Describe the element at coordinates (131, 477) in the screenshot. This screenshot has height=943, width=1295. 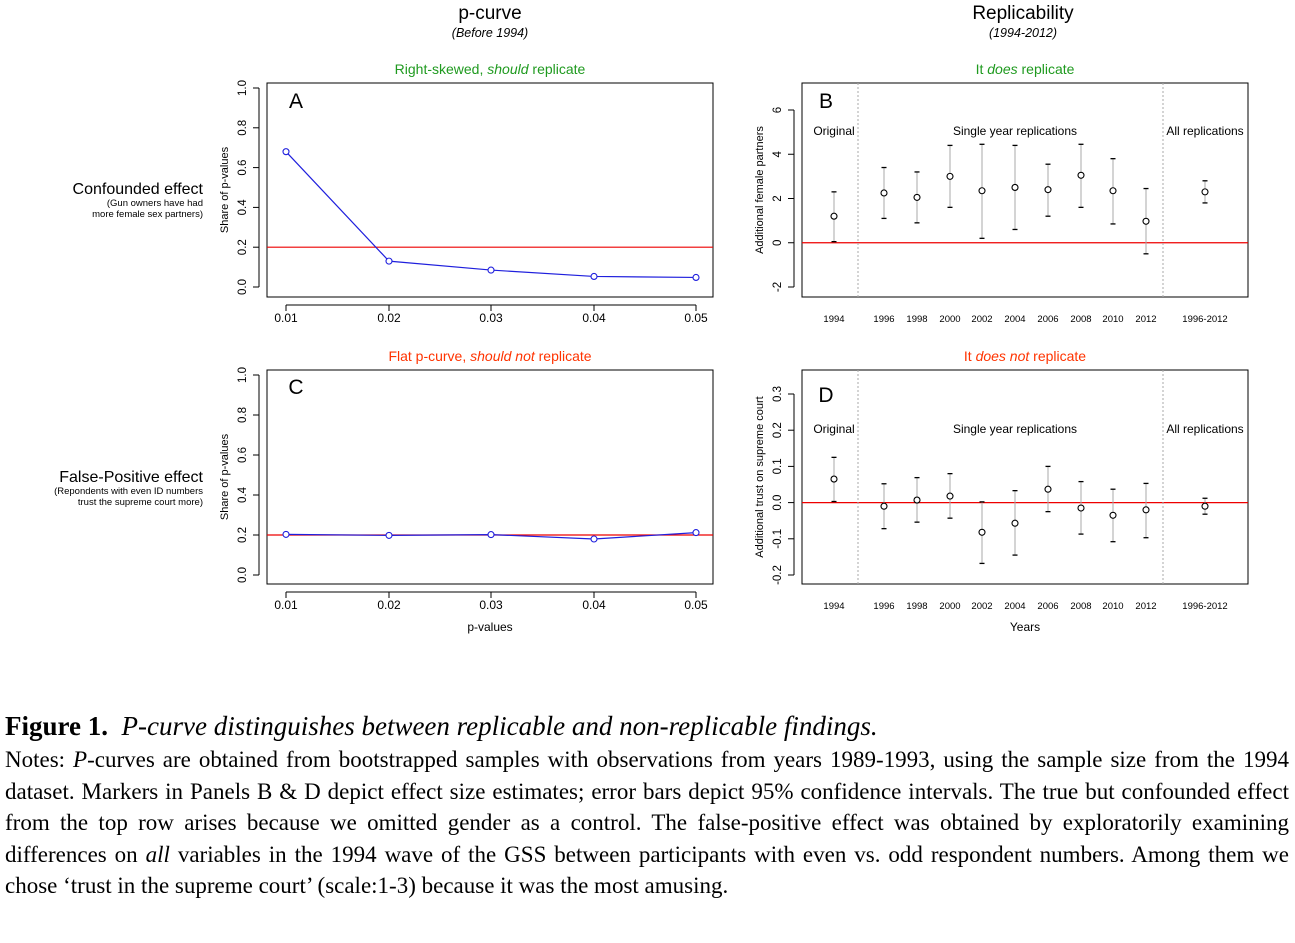
I see `row-label-false-positive: False-Positive effect` at that location.